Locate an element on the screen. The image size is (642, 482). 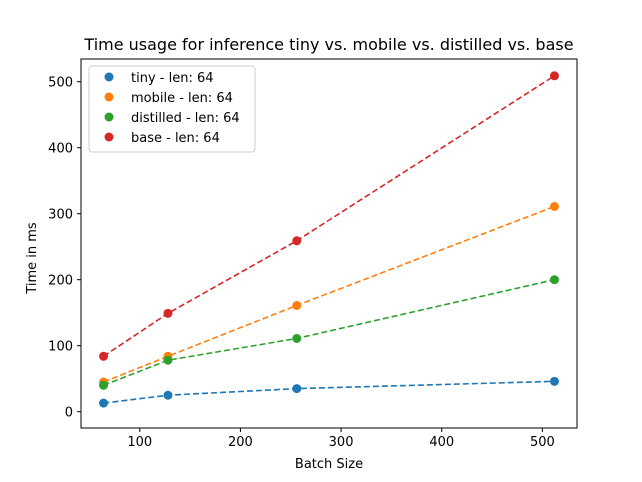
legend-label: distilled - len: 64 is located at coordinates (185, 118).